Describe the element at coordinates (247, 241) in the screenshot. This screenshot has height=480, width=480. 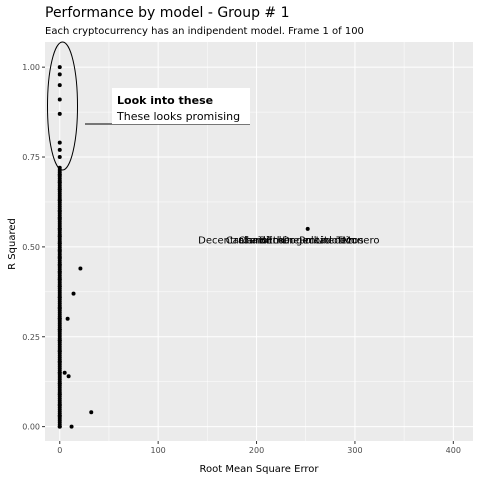
I see `point-label: Cardano` at that location.